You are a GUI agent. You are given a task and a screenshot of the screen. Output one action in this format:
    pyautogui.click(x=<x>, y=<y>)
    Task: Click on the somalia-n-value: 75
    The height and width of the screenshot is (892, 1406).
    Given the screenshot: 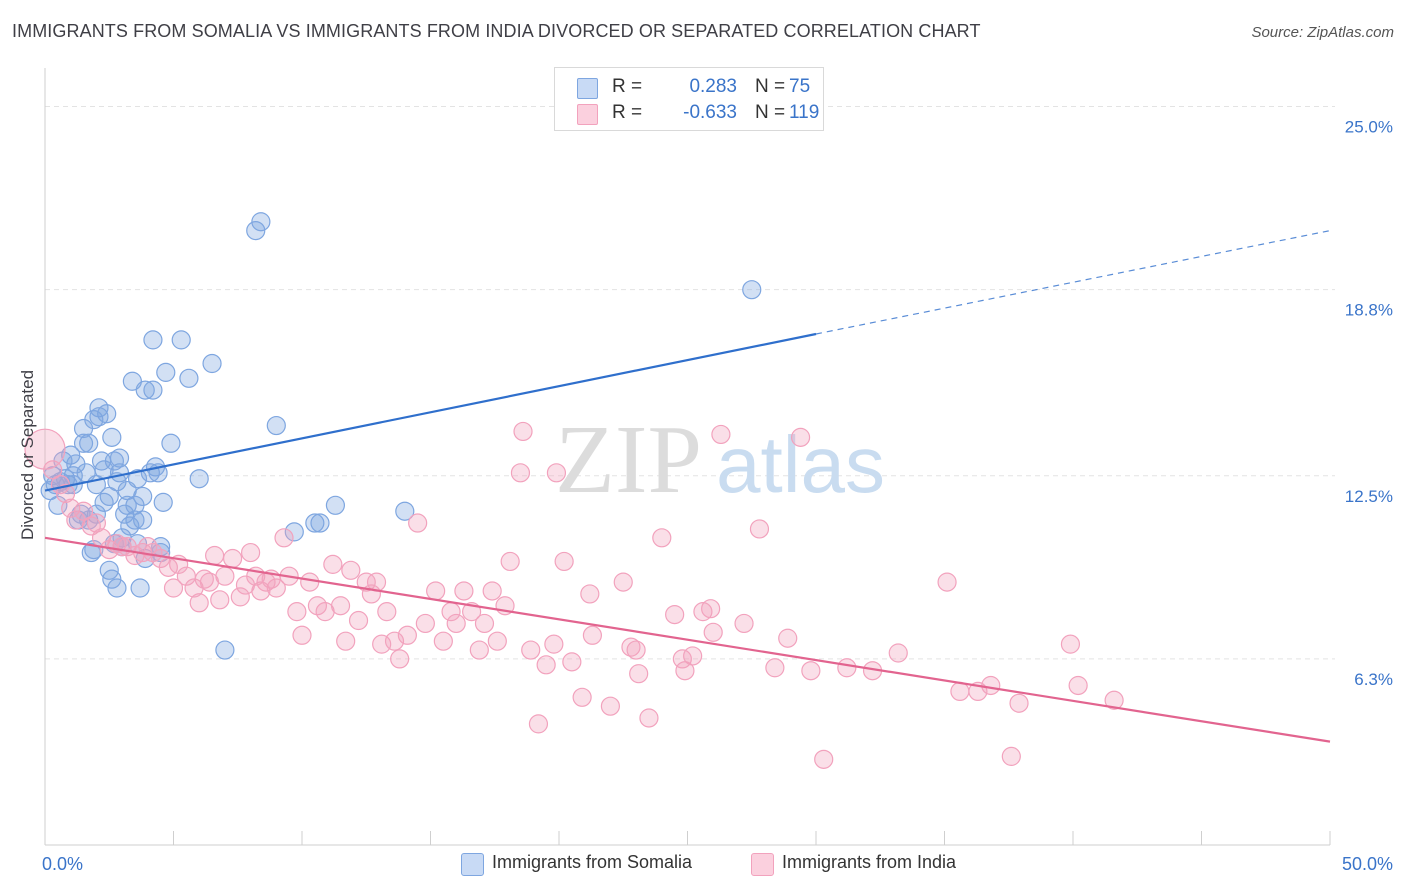 What is the action you would take?
    pyautogui.click(x=800, y=86)
    